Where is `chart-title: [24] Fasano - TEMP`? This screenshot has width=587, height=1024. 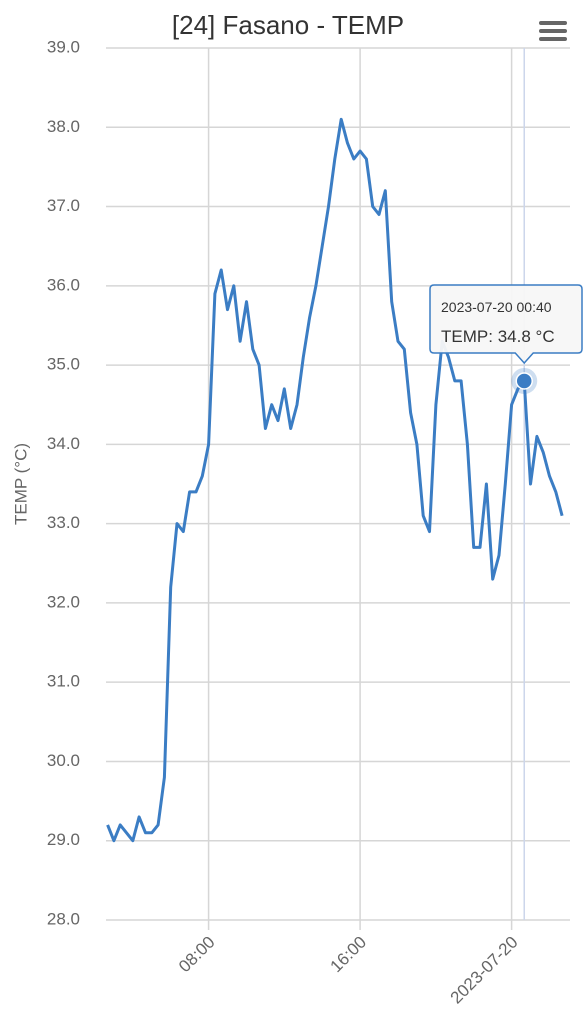
chart-title: [24] Fasano - TEMP is located at coordinates (288, 25).